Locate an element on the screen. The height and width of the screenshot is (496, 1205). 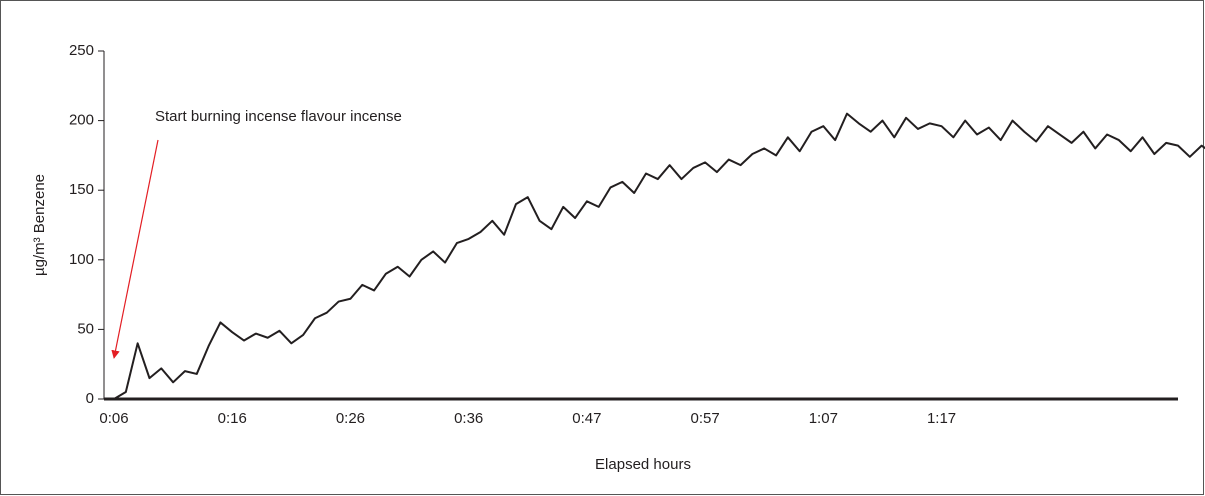
x-tick-label: 0:57 is located at coordinates (705, 418).